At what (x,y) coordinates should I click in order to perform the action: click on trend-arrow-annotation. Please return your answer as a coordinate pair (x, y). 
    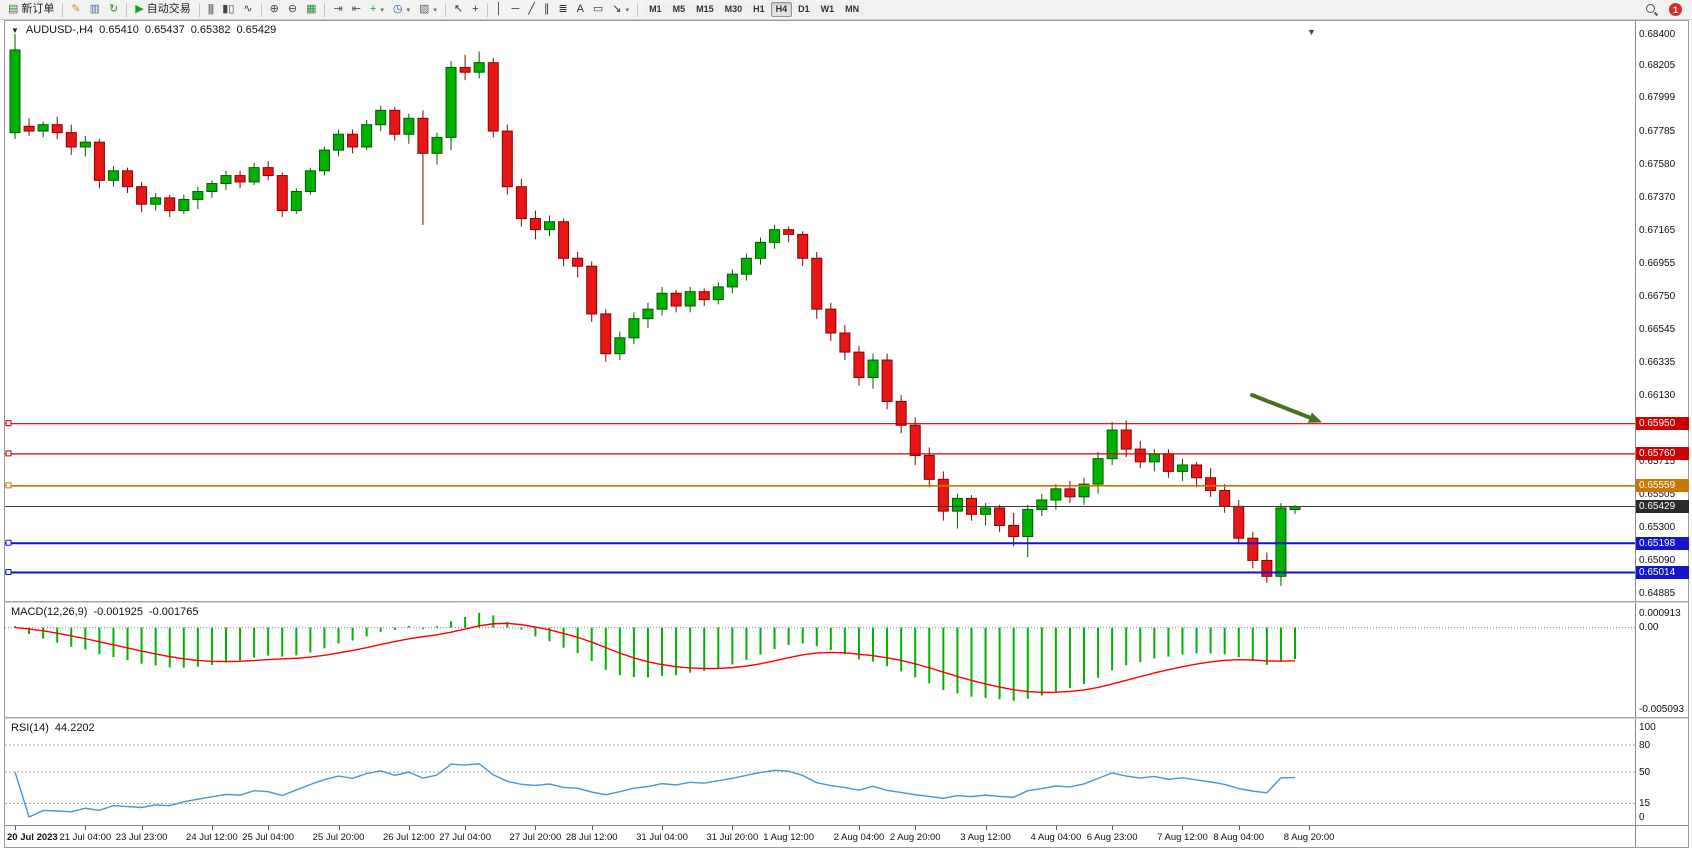
    Looking at the image, I should click on (1281, 406).